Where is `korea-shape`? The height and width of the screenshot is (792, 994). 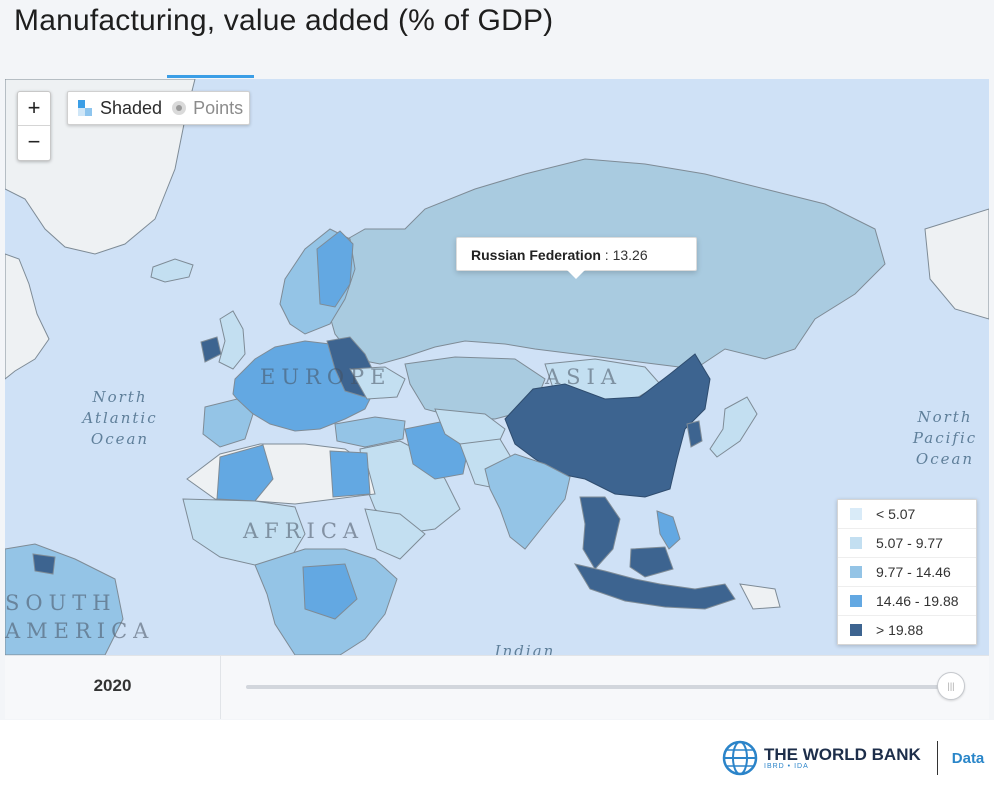 korea-shape is located at coordinates (694, 434).